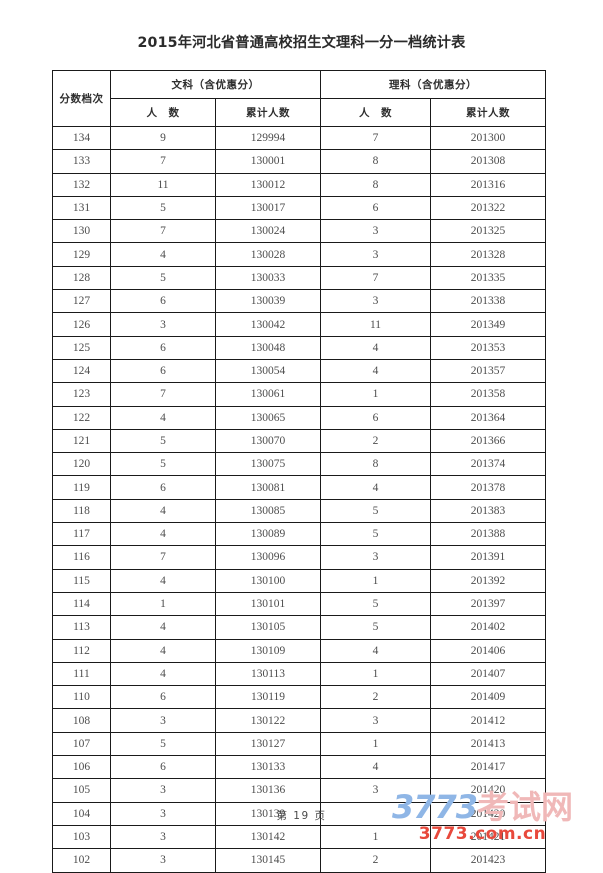 This screenshot has height=873, width=603. What do you see at coordinates (482, 834) in the screenshot?
I see `watermark-domain: 3773.com.cn` at bounding box center [482, 834].